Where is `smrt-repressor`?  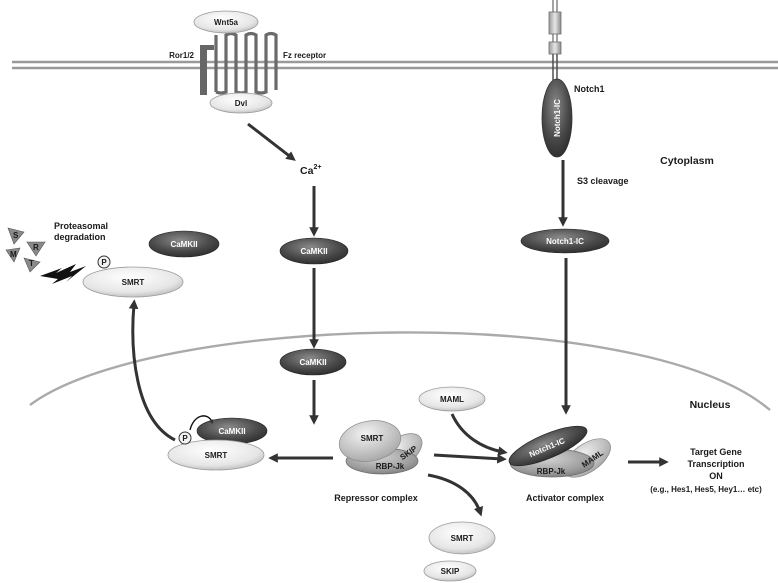 smrt-repressor is located at coordinates (370, 441).